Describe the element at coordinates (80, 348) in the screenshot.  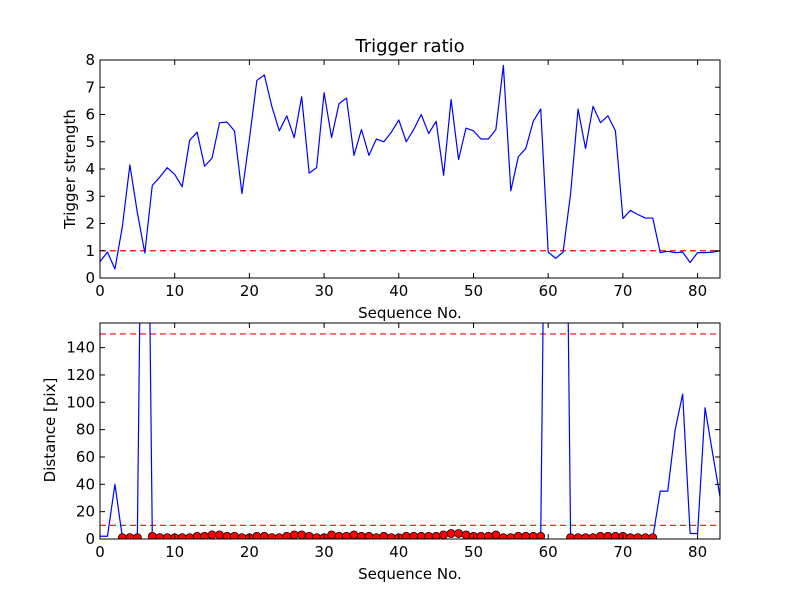
I see `y-tick-label: 140` at that location.